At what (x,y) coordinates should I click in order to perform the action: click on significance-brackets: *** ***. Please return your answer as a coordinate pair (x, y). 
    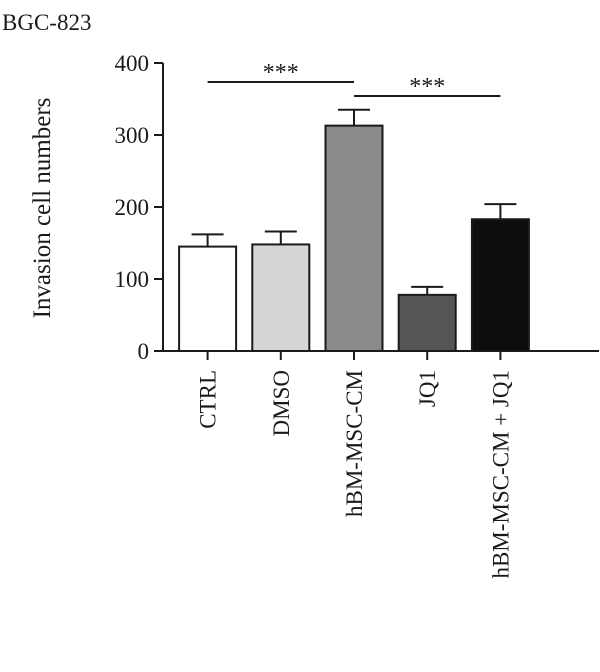
    Looking at the image, I should click on (354, 80).